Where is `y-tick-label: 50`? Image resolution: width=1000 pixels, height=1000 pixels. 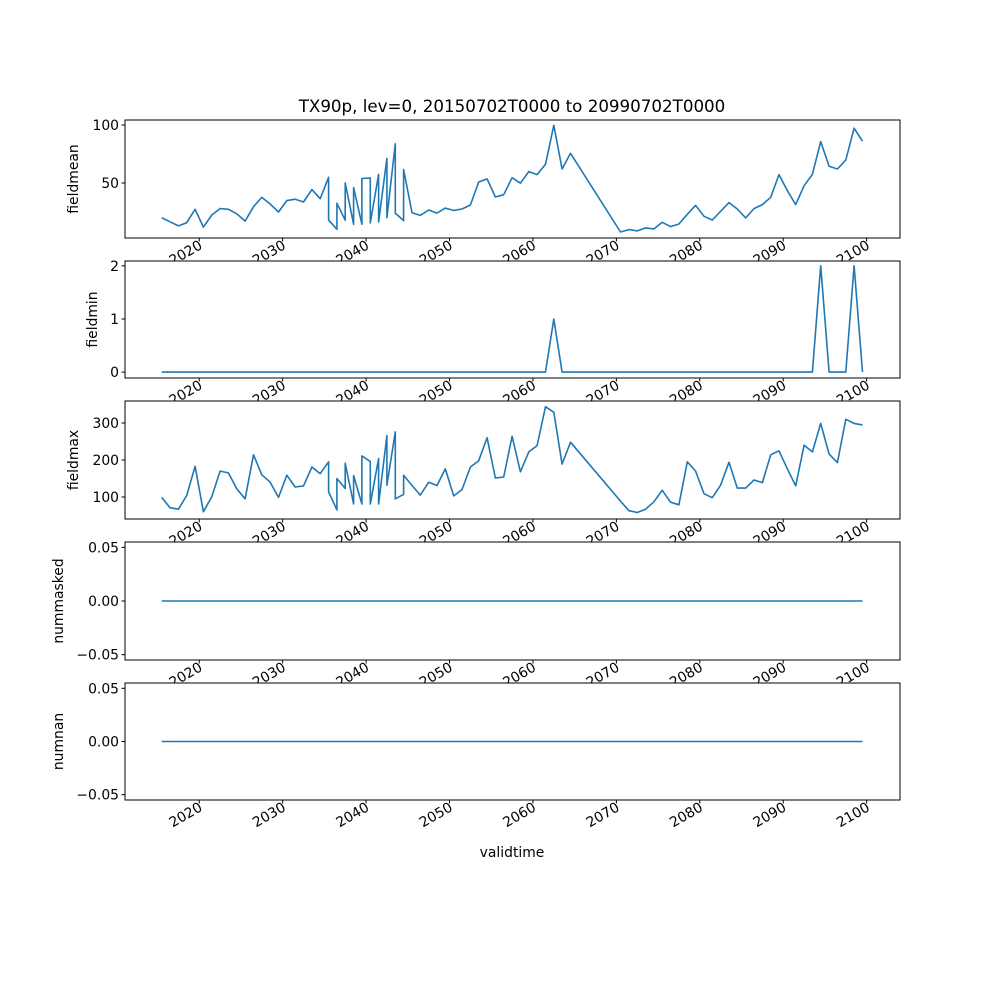 y-tick-label: 50 is located at coordinates (110, 184).